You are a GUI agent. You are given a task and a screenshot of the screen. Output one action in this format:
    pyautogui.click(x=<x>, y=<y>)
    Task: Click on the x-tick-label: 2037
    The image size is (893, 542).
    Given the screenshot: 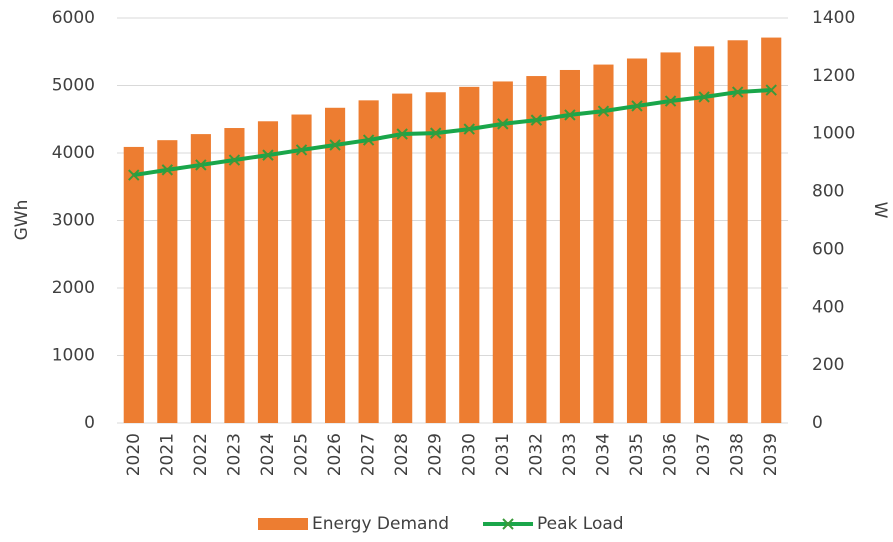 What is the action you would take?
    pyautogui.click(x=704, y=454)
    